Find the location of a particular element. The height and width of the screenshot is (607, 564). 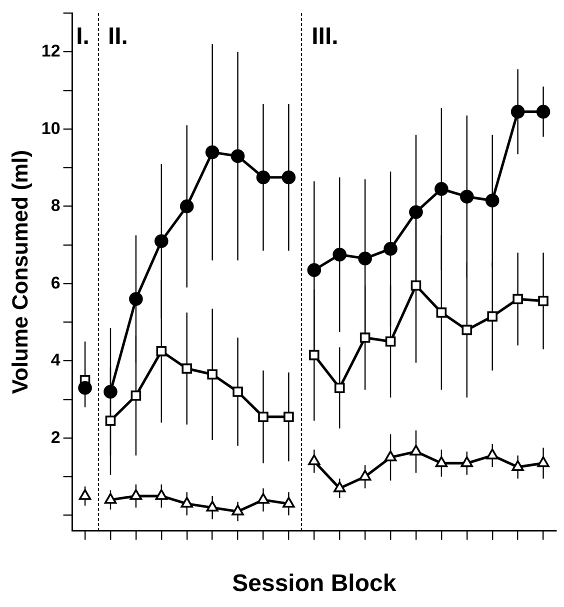

y-tick-label: 8 is located at coordinates (55, 206).